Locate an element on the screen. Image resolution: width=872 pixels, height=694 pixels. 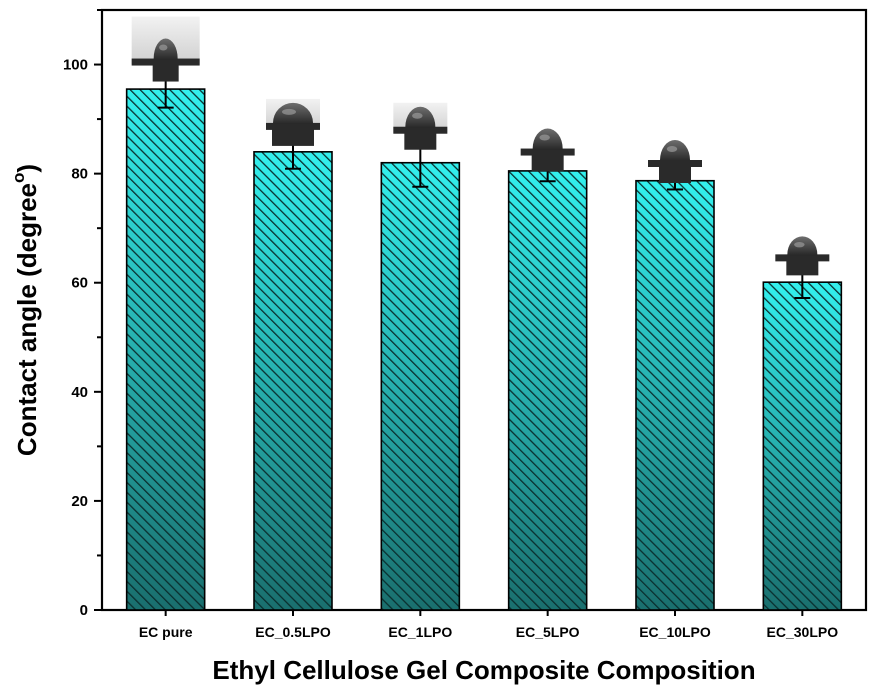
x-tick-label: EC_10LPO is located at coordinates (675, 632).